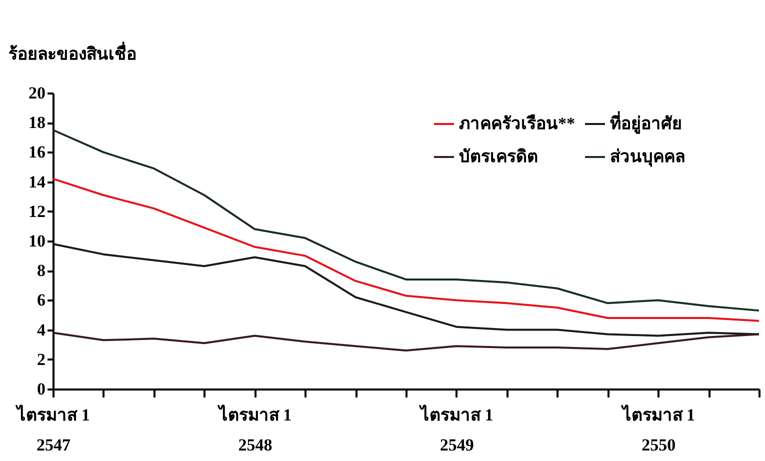 The width and height of the screenshot is (765, 461). Describe the element at coordinates (406, 342) in the screenshot. I see `line-series` at that location.